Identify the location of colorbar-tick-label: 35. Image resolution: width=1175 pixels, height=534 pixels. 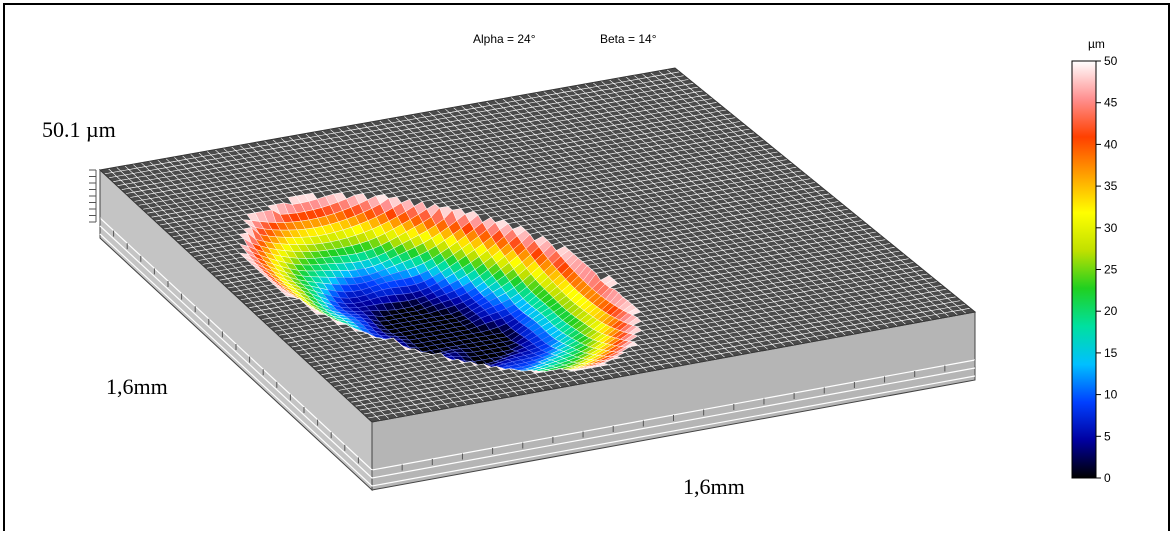
(1111, 186).